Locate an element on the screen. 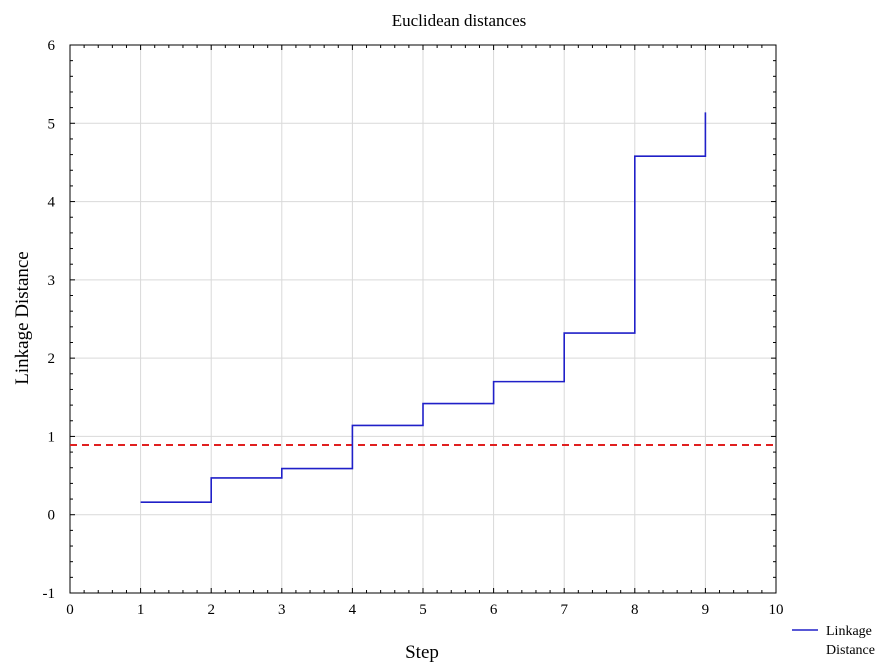  y-tick-label: 6 is located at coordinates (52, 46).